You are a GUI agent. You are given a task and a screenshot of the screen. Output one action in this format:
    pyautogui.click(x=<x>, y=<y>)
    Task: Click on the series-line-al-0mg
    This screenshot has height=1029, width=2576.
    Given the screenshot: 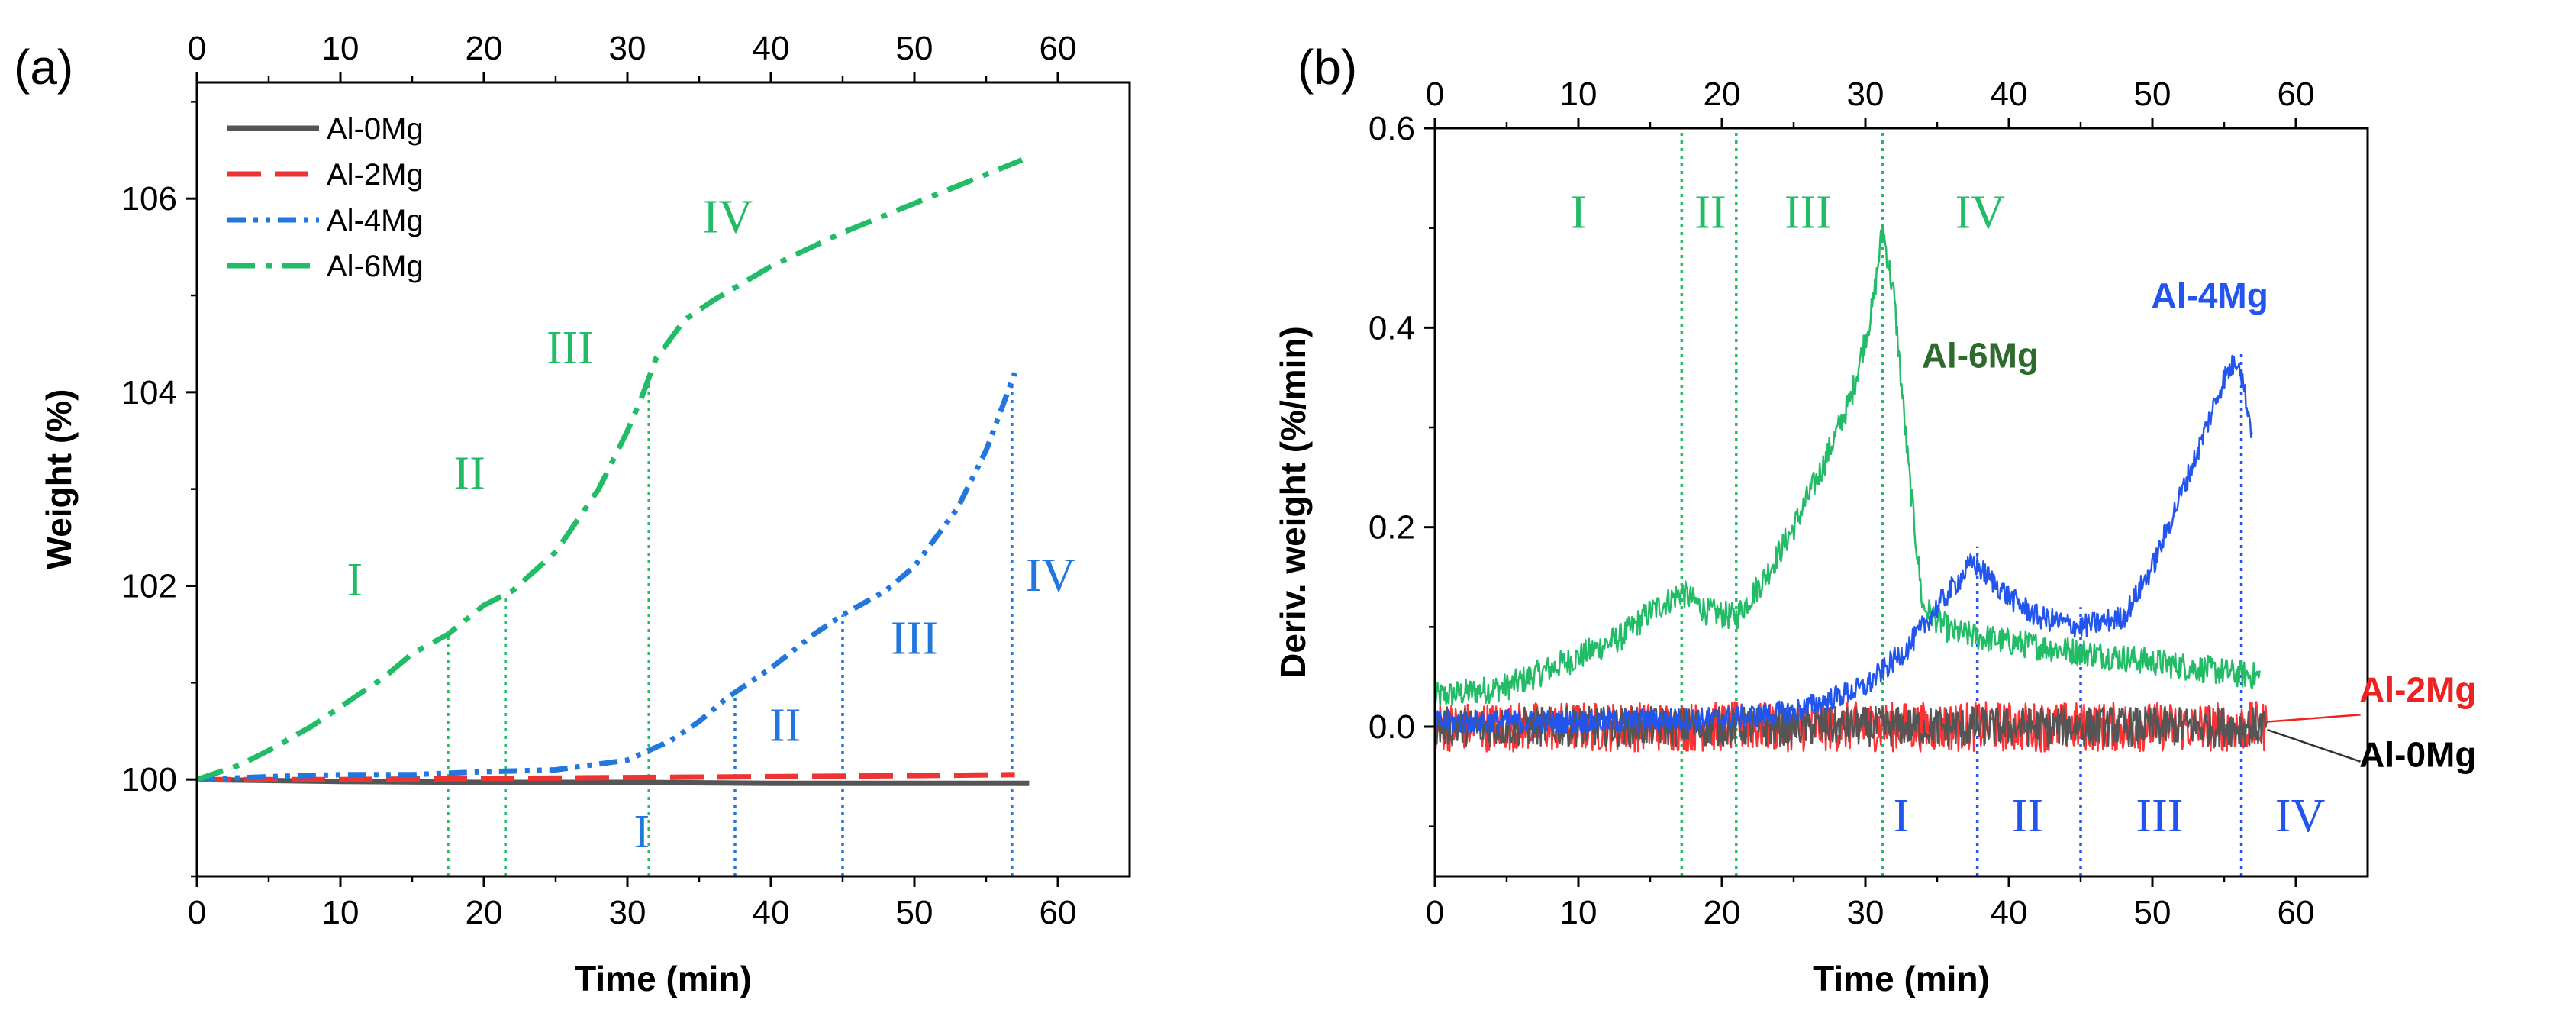 What is the action you would take?
    pyautogui.click(x=1851, y=726)
    